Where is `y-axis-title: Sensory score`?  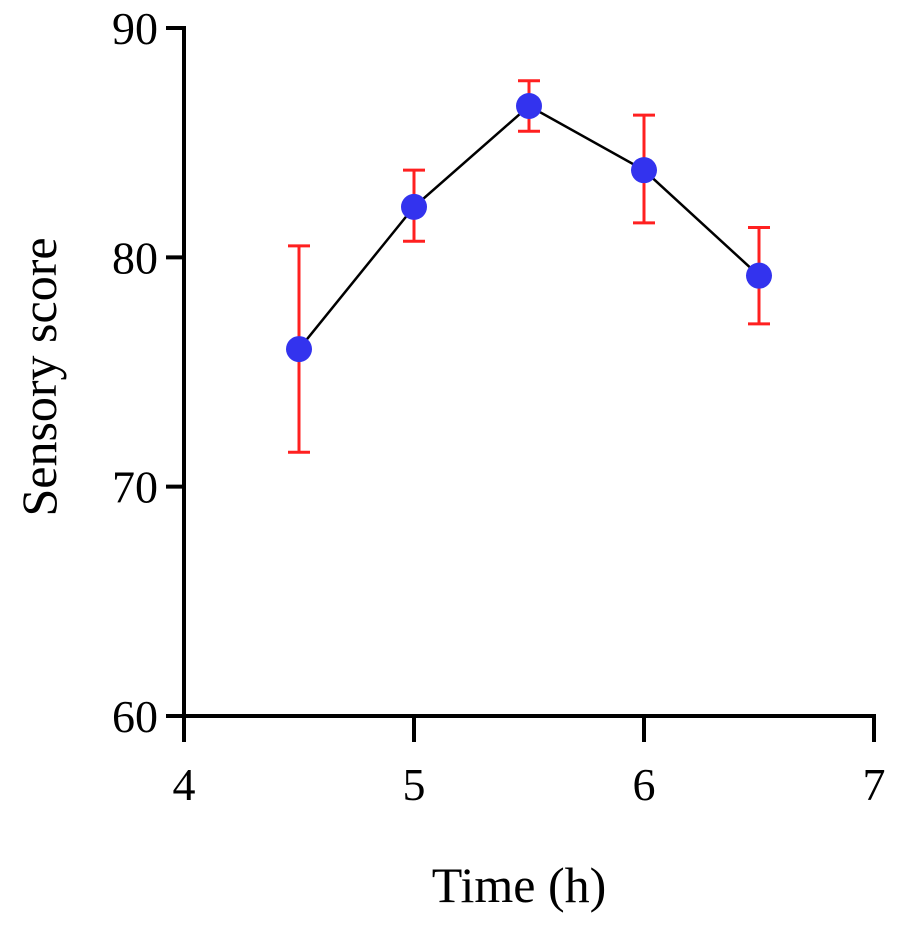 y-axis-title: Sensory score is located at coordinates (39, 376).